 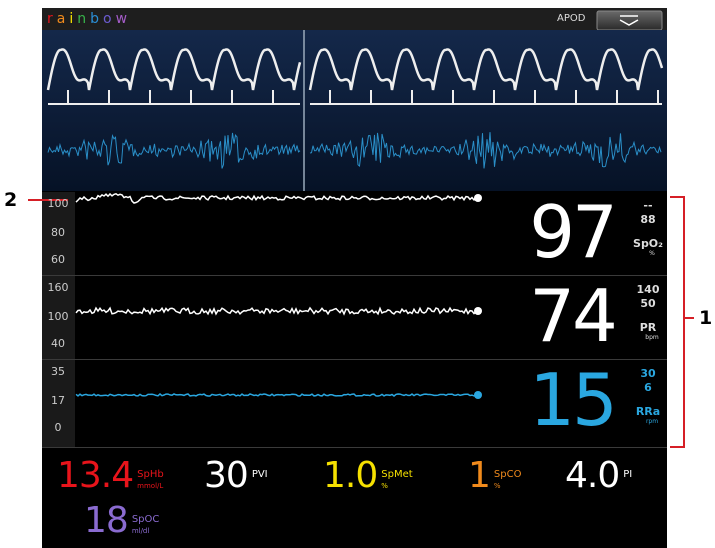 What do you see at coordinates (682, 322) in the screenshot?
I see `callout-bracket` at bounding box center [682, 322].